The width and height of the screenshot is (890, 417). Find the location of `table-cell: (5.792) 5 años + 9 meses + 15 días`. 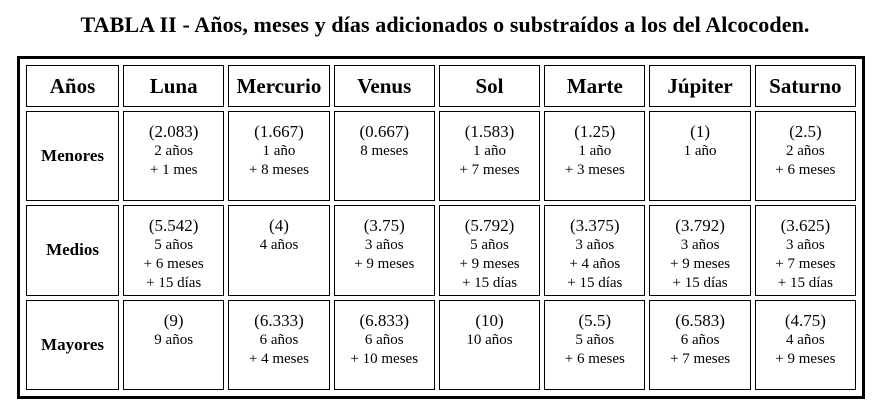

table-cell: (5.792) 5 años + 9 meses + 15 días is located at coordinates (489, 250).